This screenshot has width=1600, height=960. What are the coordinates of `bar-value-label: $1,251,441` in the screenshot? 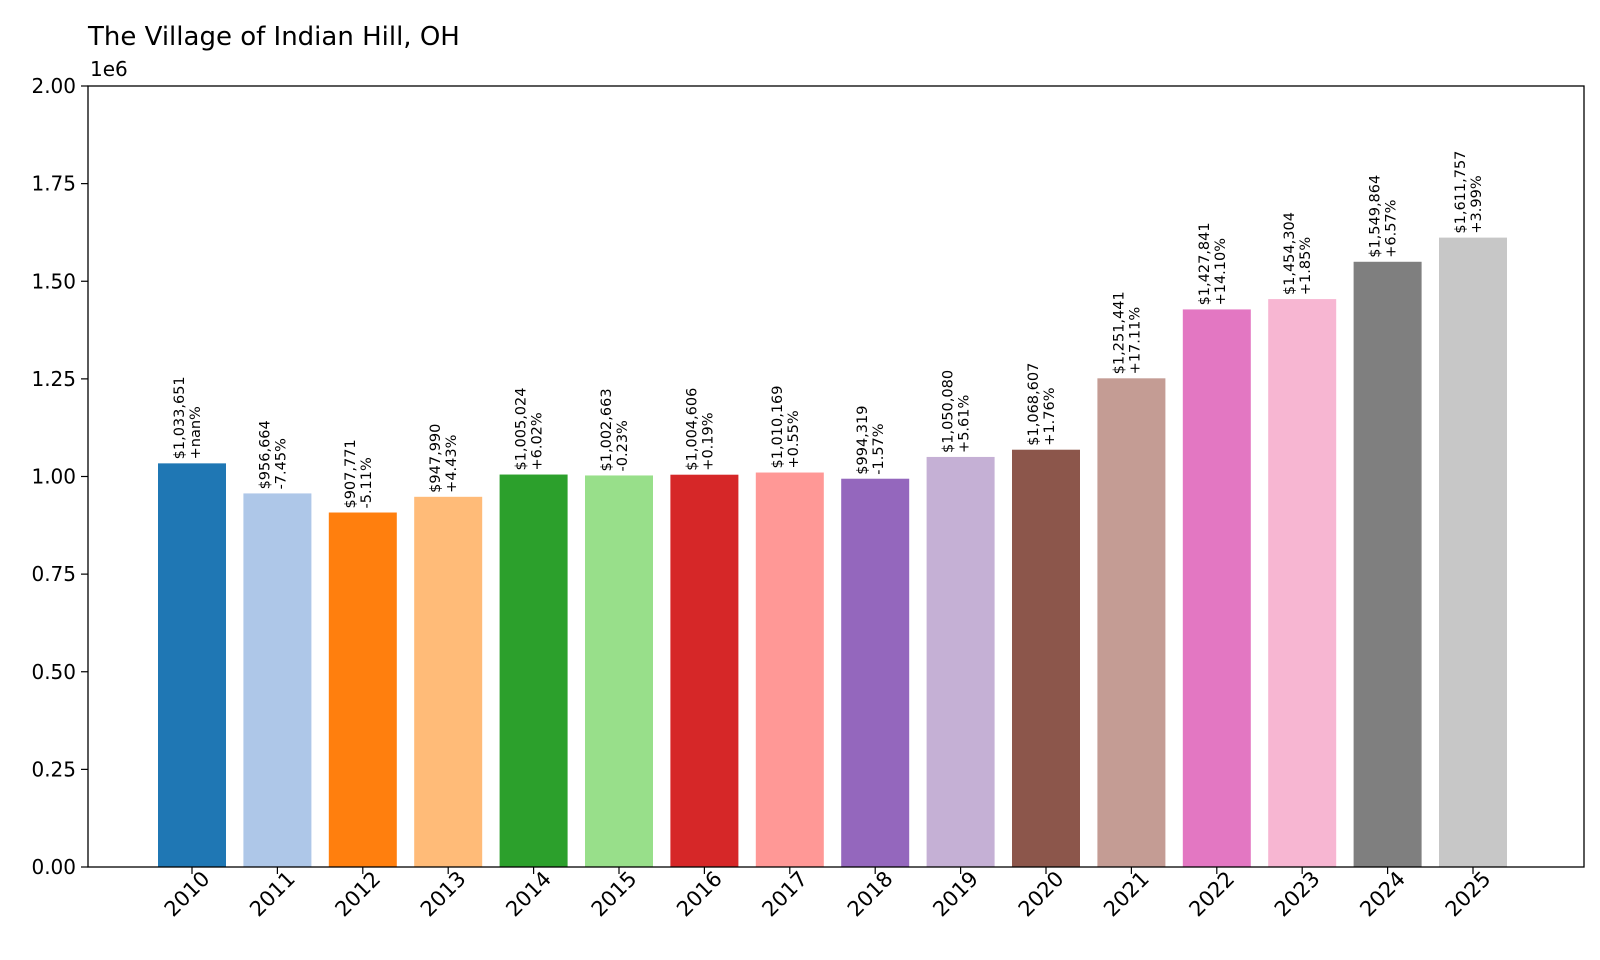 It's located at (1119, 332).